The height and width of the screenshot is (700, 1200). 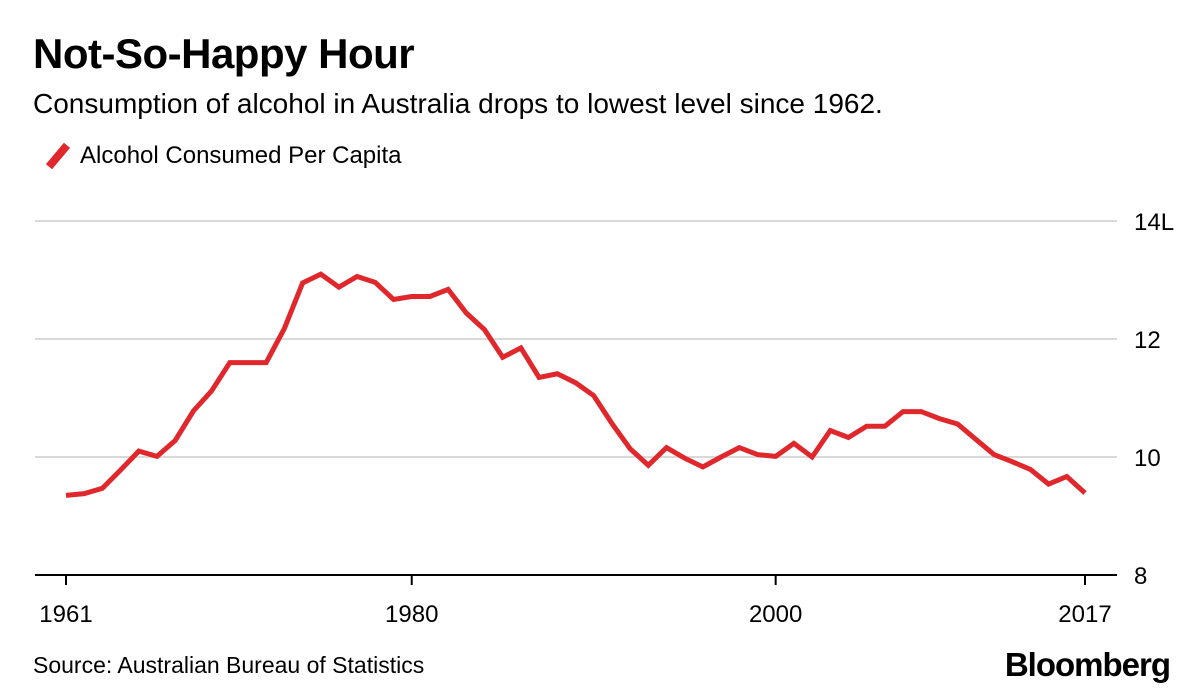 I want to click on x-tick-label: 1980, so click(x=411, y=614).